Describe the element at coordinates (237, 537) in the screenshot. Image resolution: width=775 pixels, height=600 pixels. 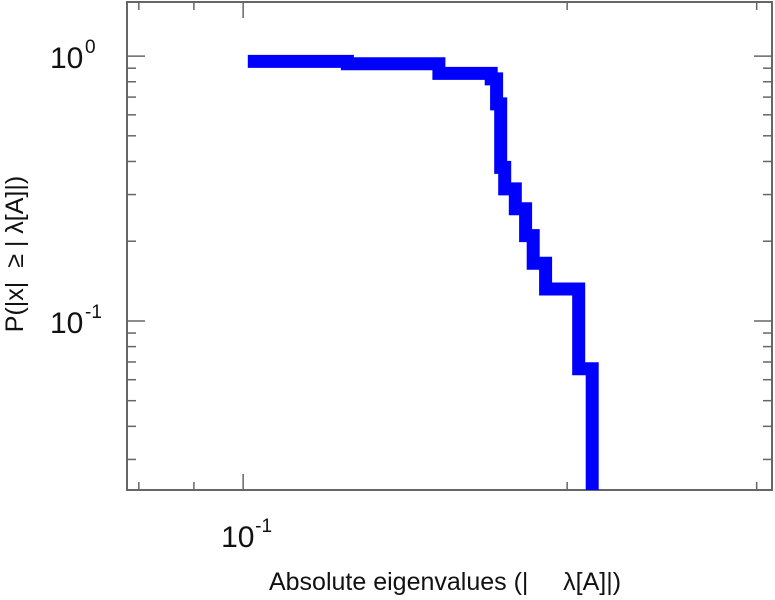
I see `x-tick-label: 10` at that location.